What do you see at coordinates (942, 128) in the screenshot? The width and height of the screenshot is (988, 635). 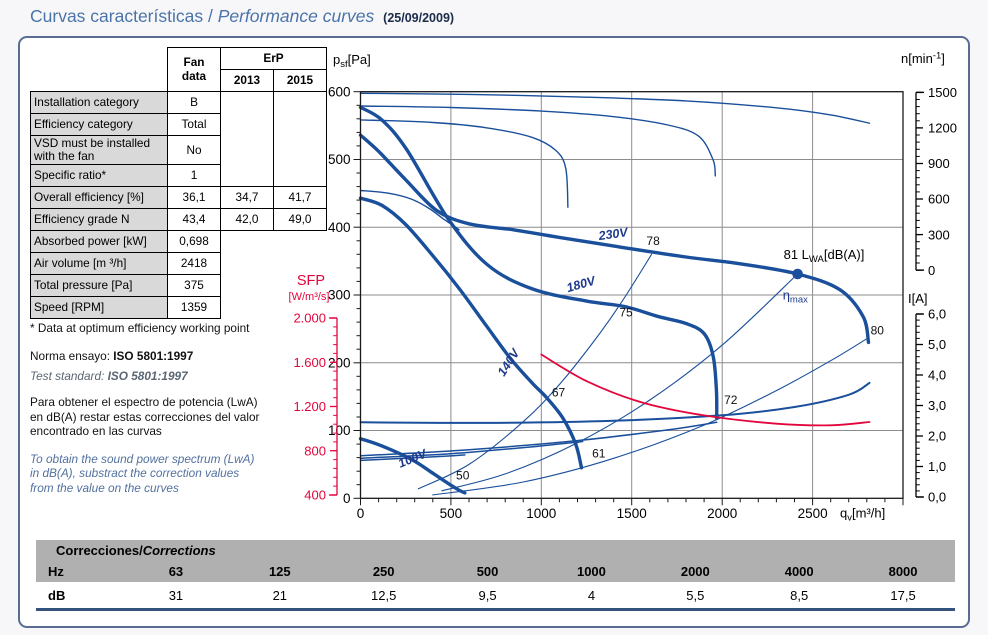 I see `svg-text: 1200` at bounding box center [942, 128].